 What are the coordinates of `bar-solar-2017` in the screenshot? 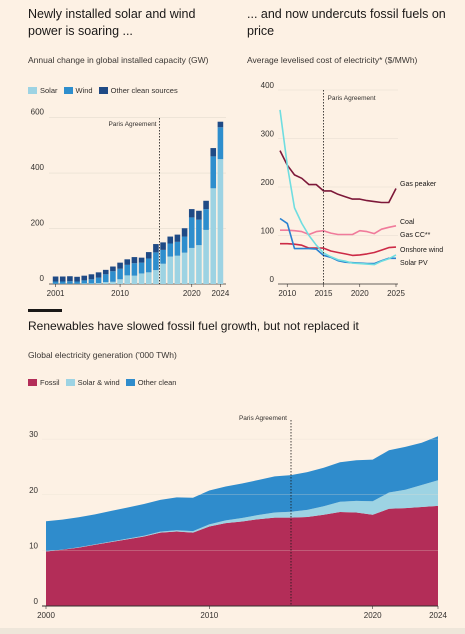 It's located at (170, 270).